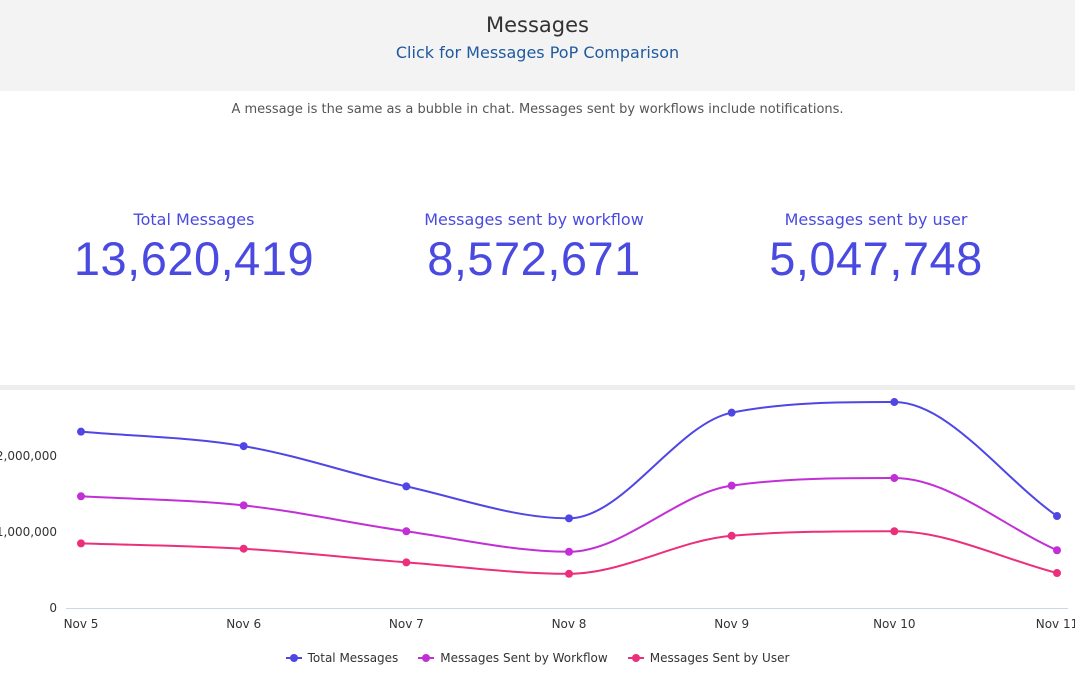 The height and width of the screenshot is (685, 1075). I want to click on kpi-label: Messages sent by user, so click(876, 219).